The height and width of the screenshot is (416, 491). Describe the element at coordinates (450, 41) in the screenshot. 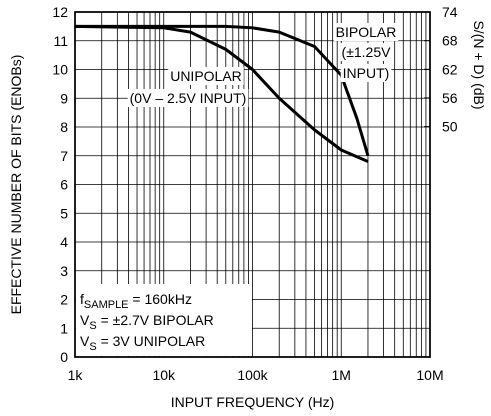

I see `y2-tick-label: 68` at that location.